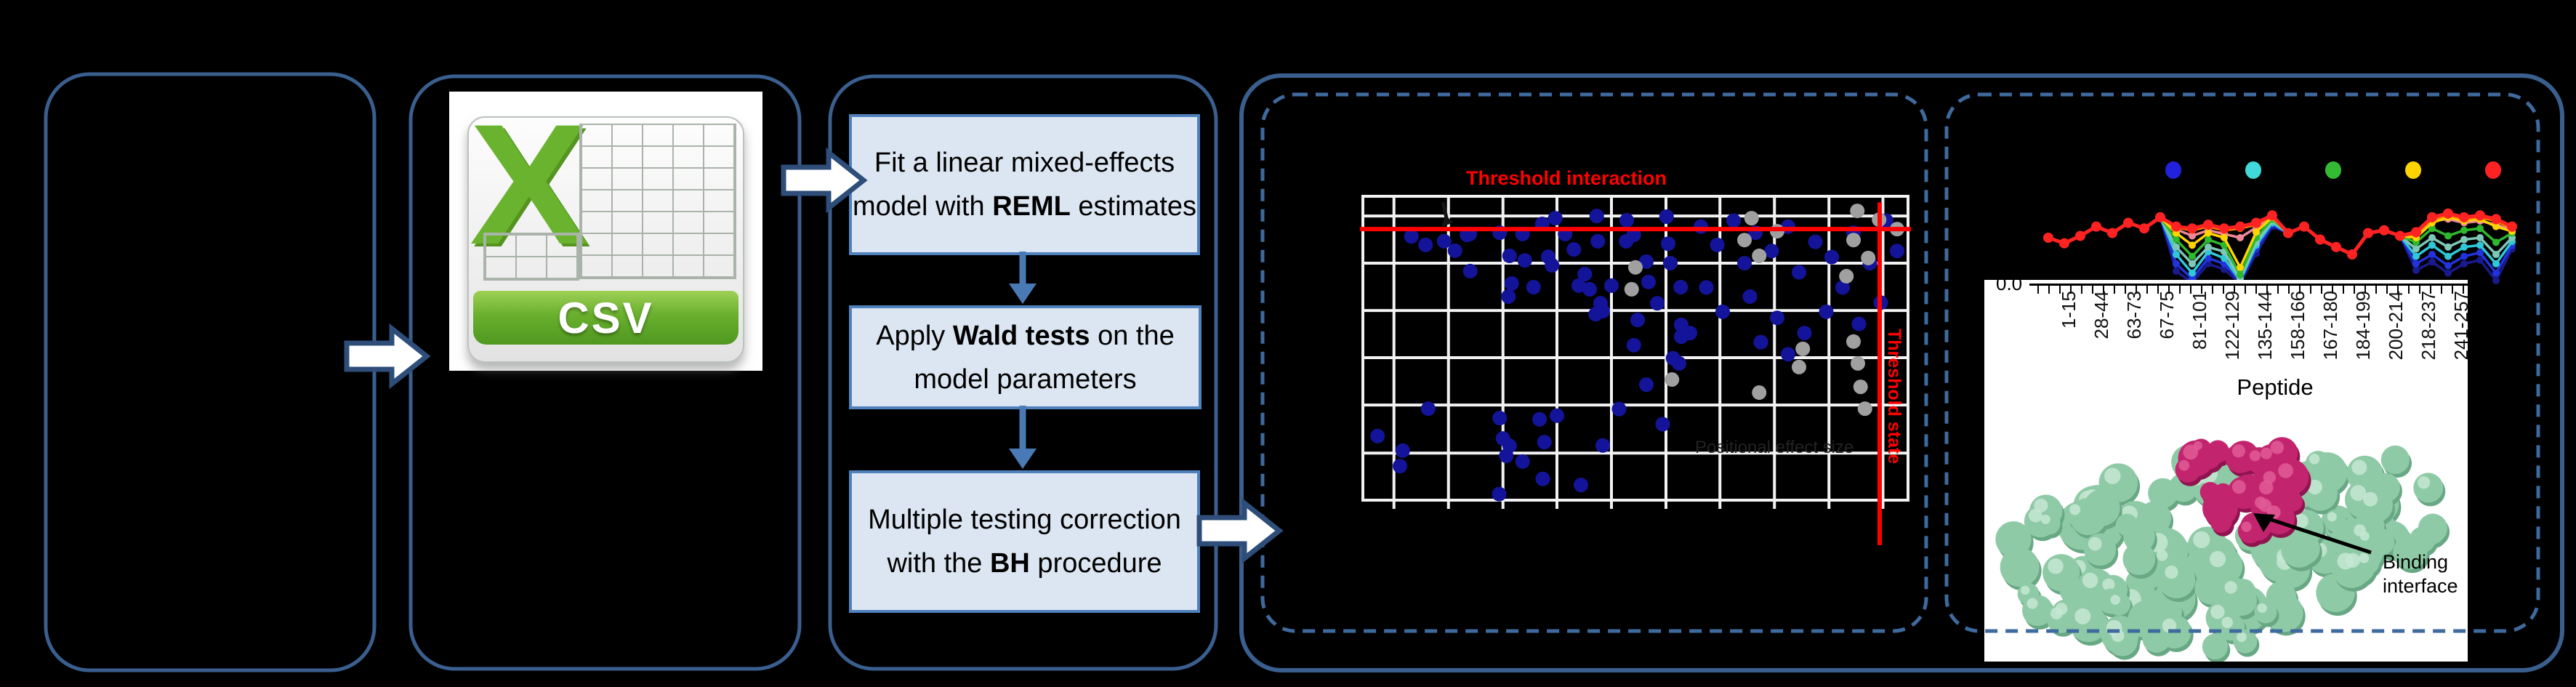 The image size is (2576, 687). Describe the element at coordinates (2265, 326) in the screenshot. I see `peptide-label: 135-144` at that location.